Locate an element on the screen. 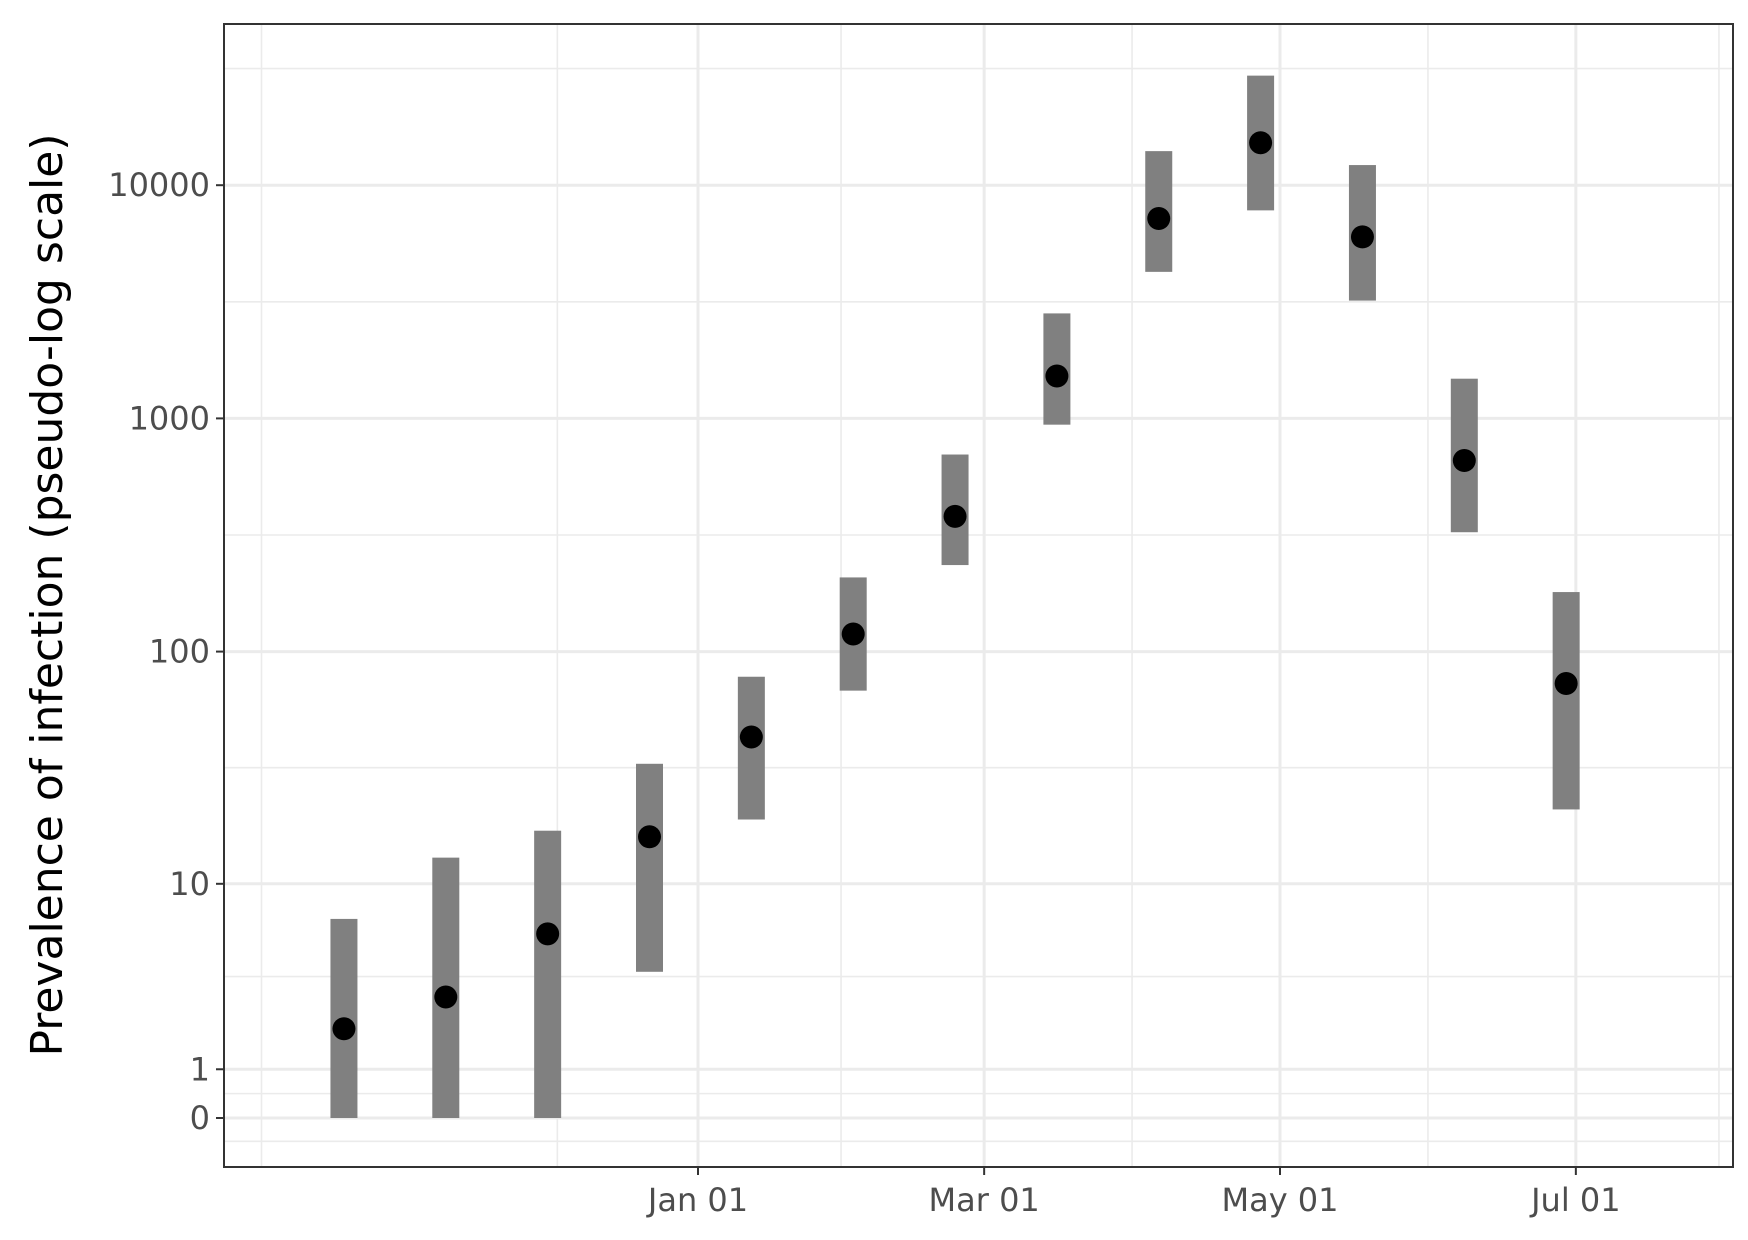  y-tick-label: 100 is located at coordinates (179, 652).